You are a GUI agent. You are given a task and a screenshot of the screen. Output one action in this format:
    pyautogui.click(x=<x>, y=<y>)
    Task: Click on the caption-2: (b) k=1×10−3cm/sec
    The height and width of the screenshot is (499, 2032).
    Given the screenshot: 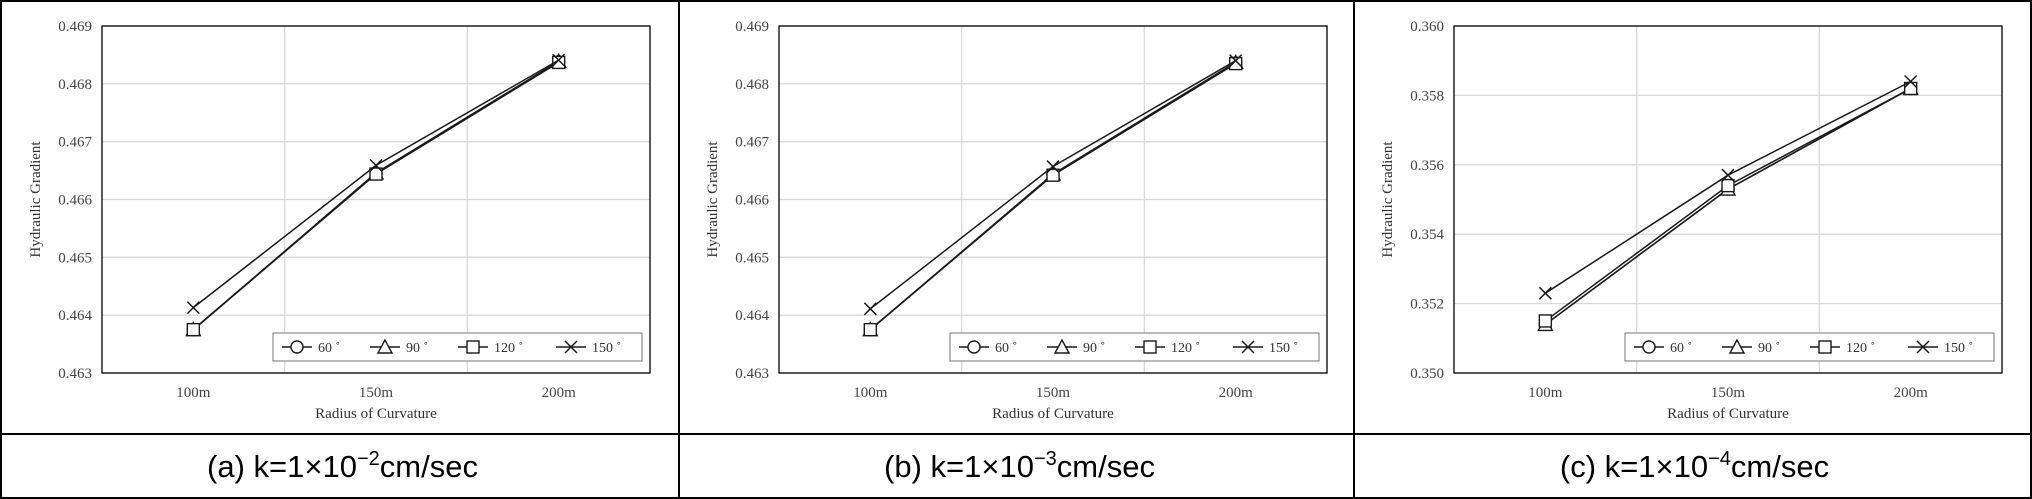 What is the action you would take?
    pyautogui.click(x=1019, y=466)
    